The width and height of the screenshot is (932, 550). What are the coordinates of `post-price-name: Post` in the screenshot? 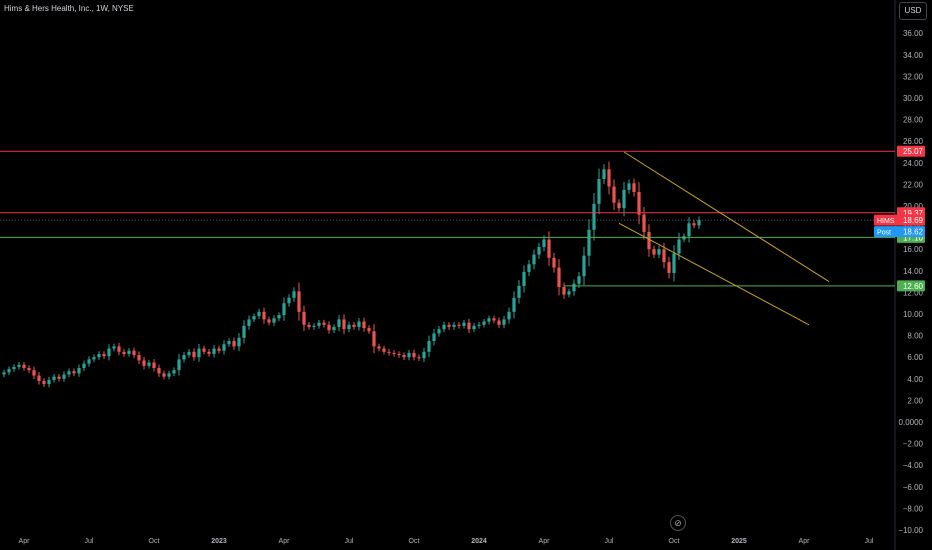 It's located at (884, 233).